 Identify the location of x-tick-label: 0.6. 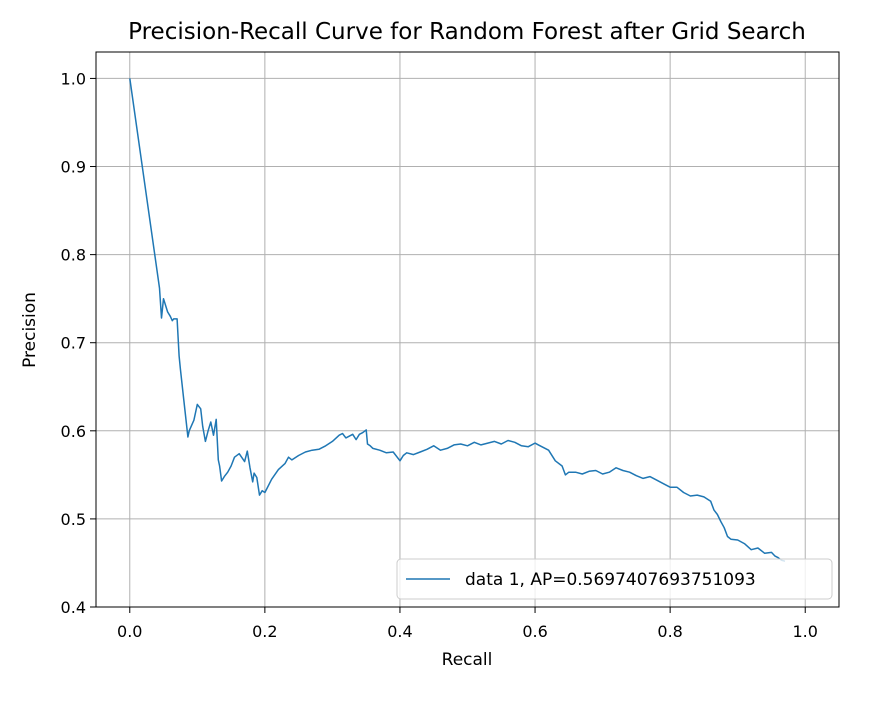
(534, 631).